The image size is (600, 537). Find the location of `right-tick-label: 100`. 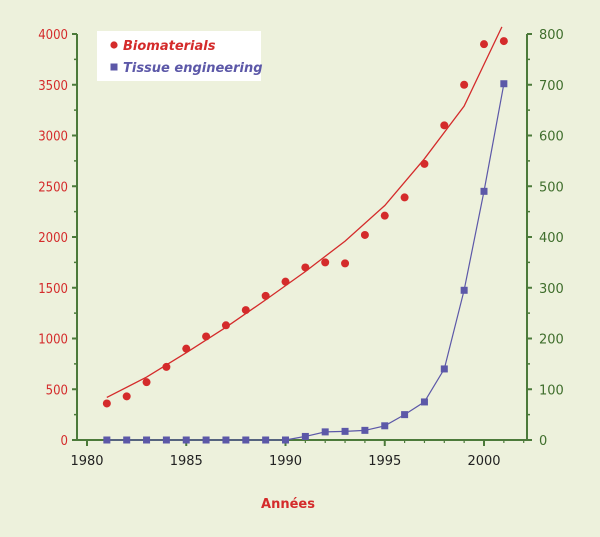

right-tick-label: 100 is located at coordinates (551, 390).